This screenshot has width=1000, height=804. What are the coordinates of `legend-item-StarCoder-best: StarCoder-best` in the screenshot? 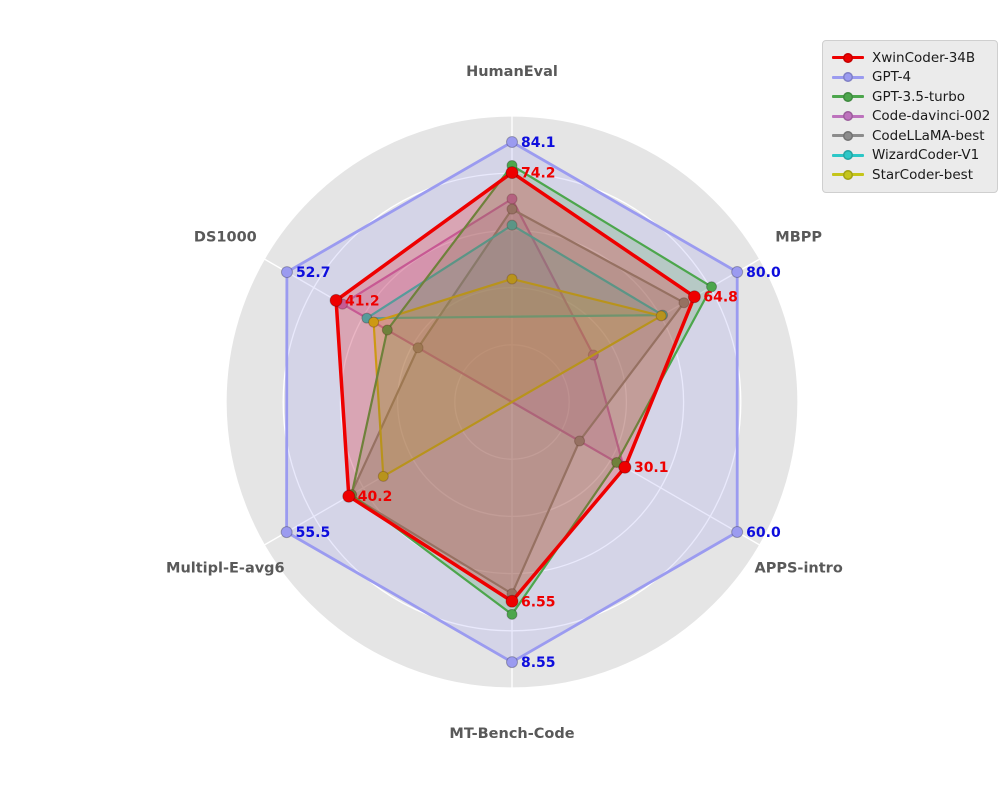 It's located at (909, 175).